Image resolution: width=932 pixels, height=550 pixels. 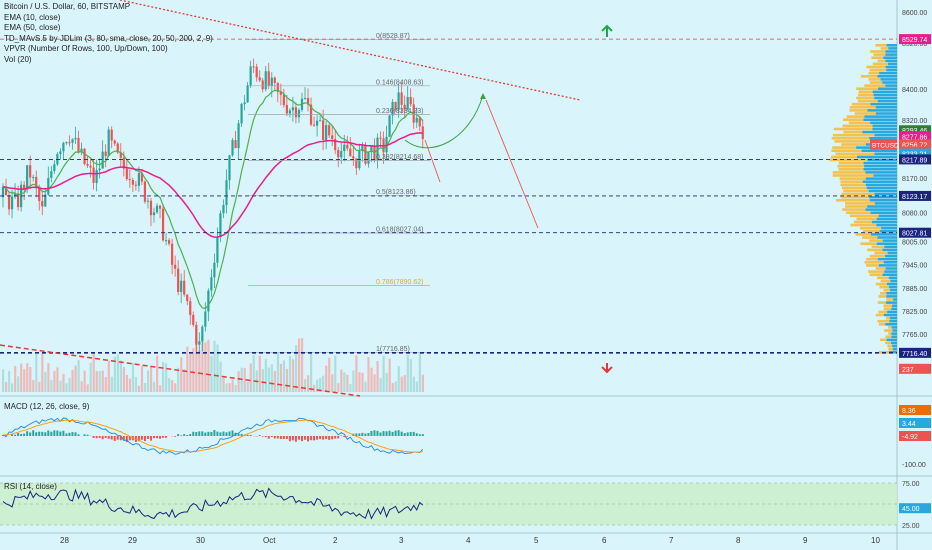 What do you see at coordinates (67, 6) in the screenshot?
I see `legend-title: Bitcoin / U.S. Dollar, 60, BITSTAMP` at bounding box center [67, 6].